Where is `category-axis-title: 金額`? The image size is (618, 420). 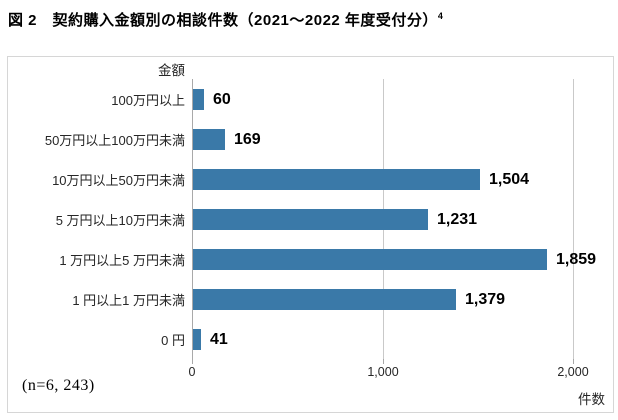 category-axis-title: 金額 is located at coordinates (171, 70).